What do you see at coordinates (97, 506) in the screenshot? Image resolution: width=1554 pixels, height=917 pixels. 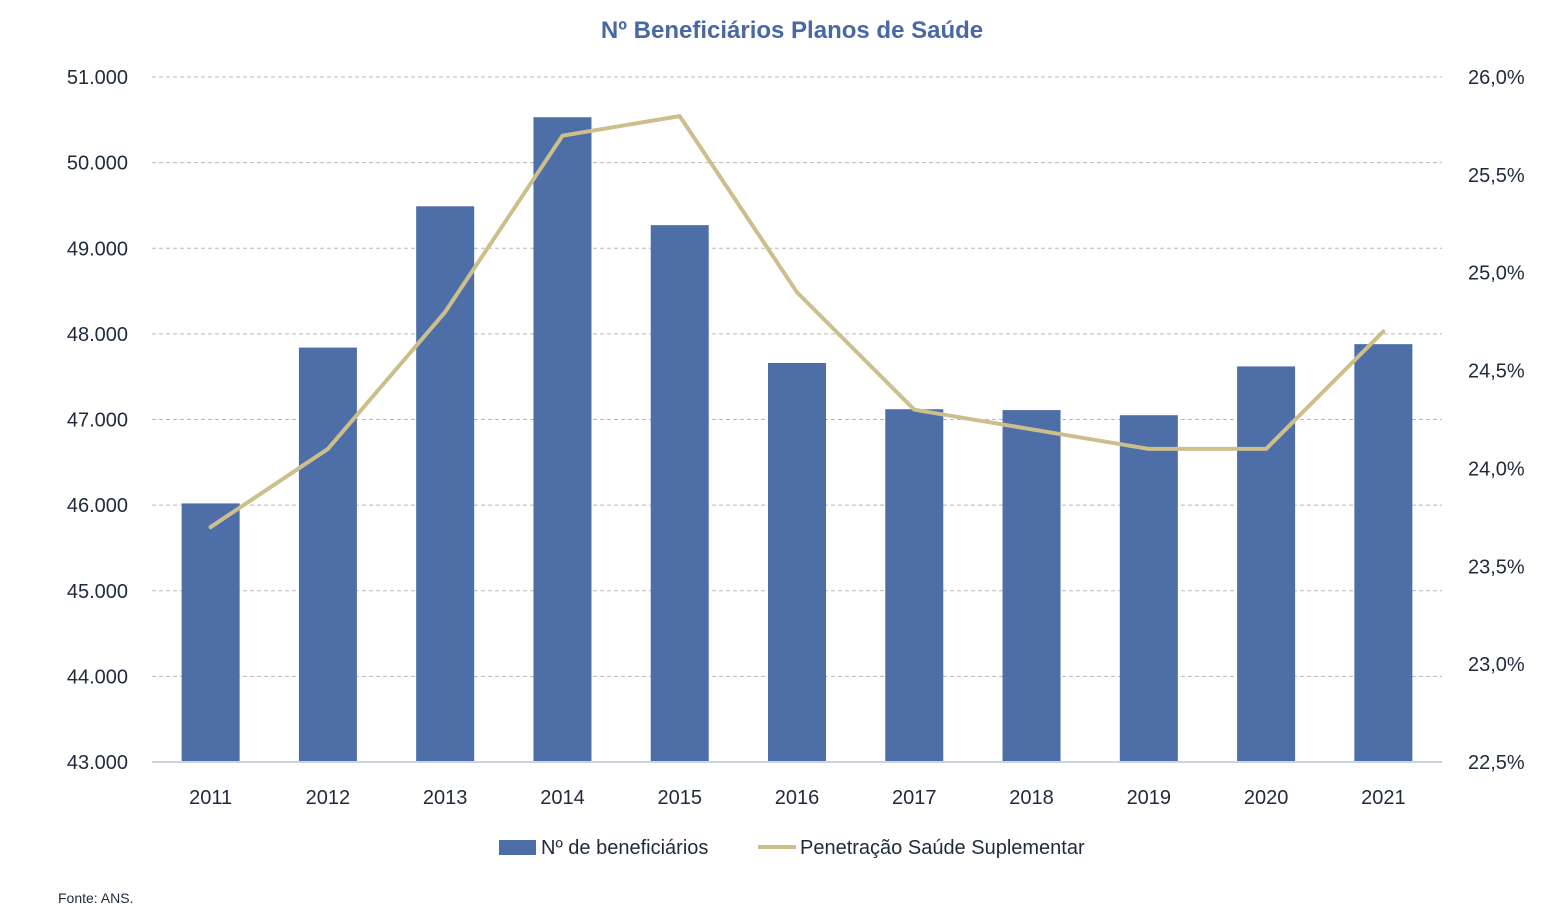 I see `left-tick-label: 46.000` at bounding box center [97, 506].